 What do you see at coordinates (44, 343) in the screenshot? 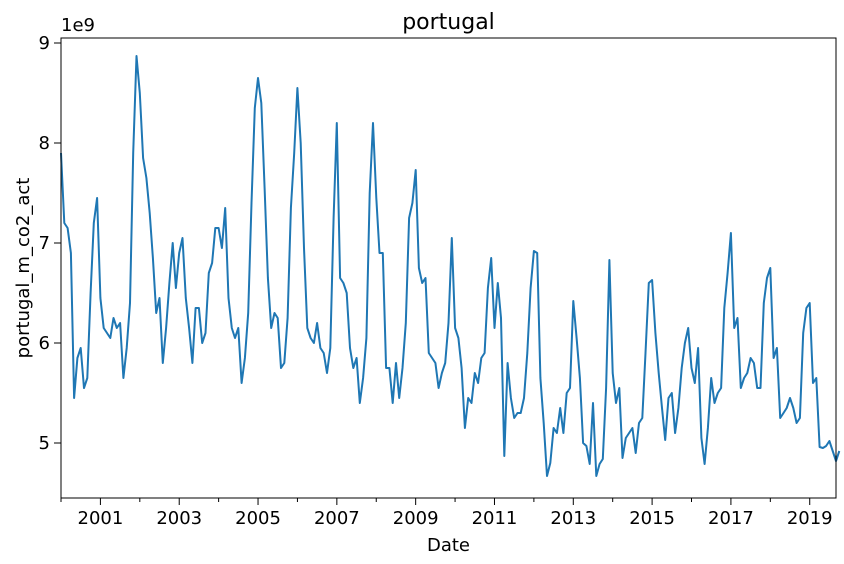
I see `y-tick-label: 6` at bounding box center [44, 343].